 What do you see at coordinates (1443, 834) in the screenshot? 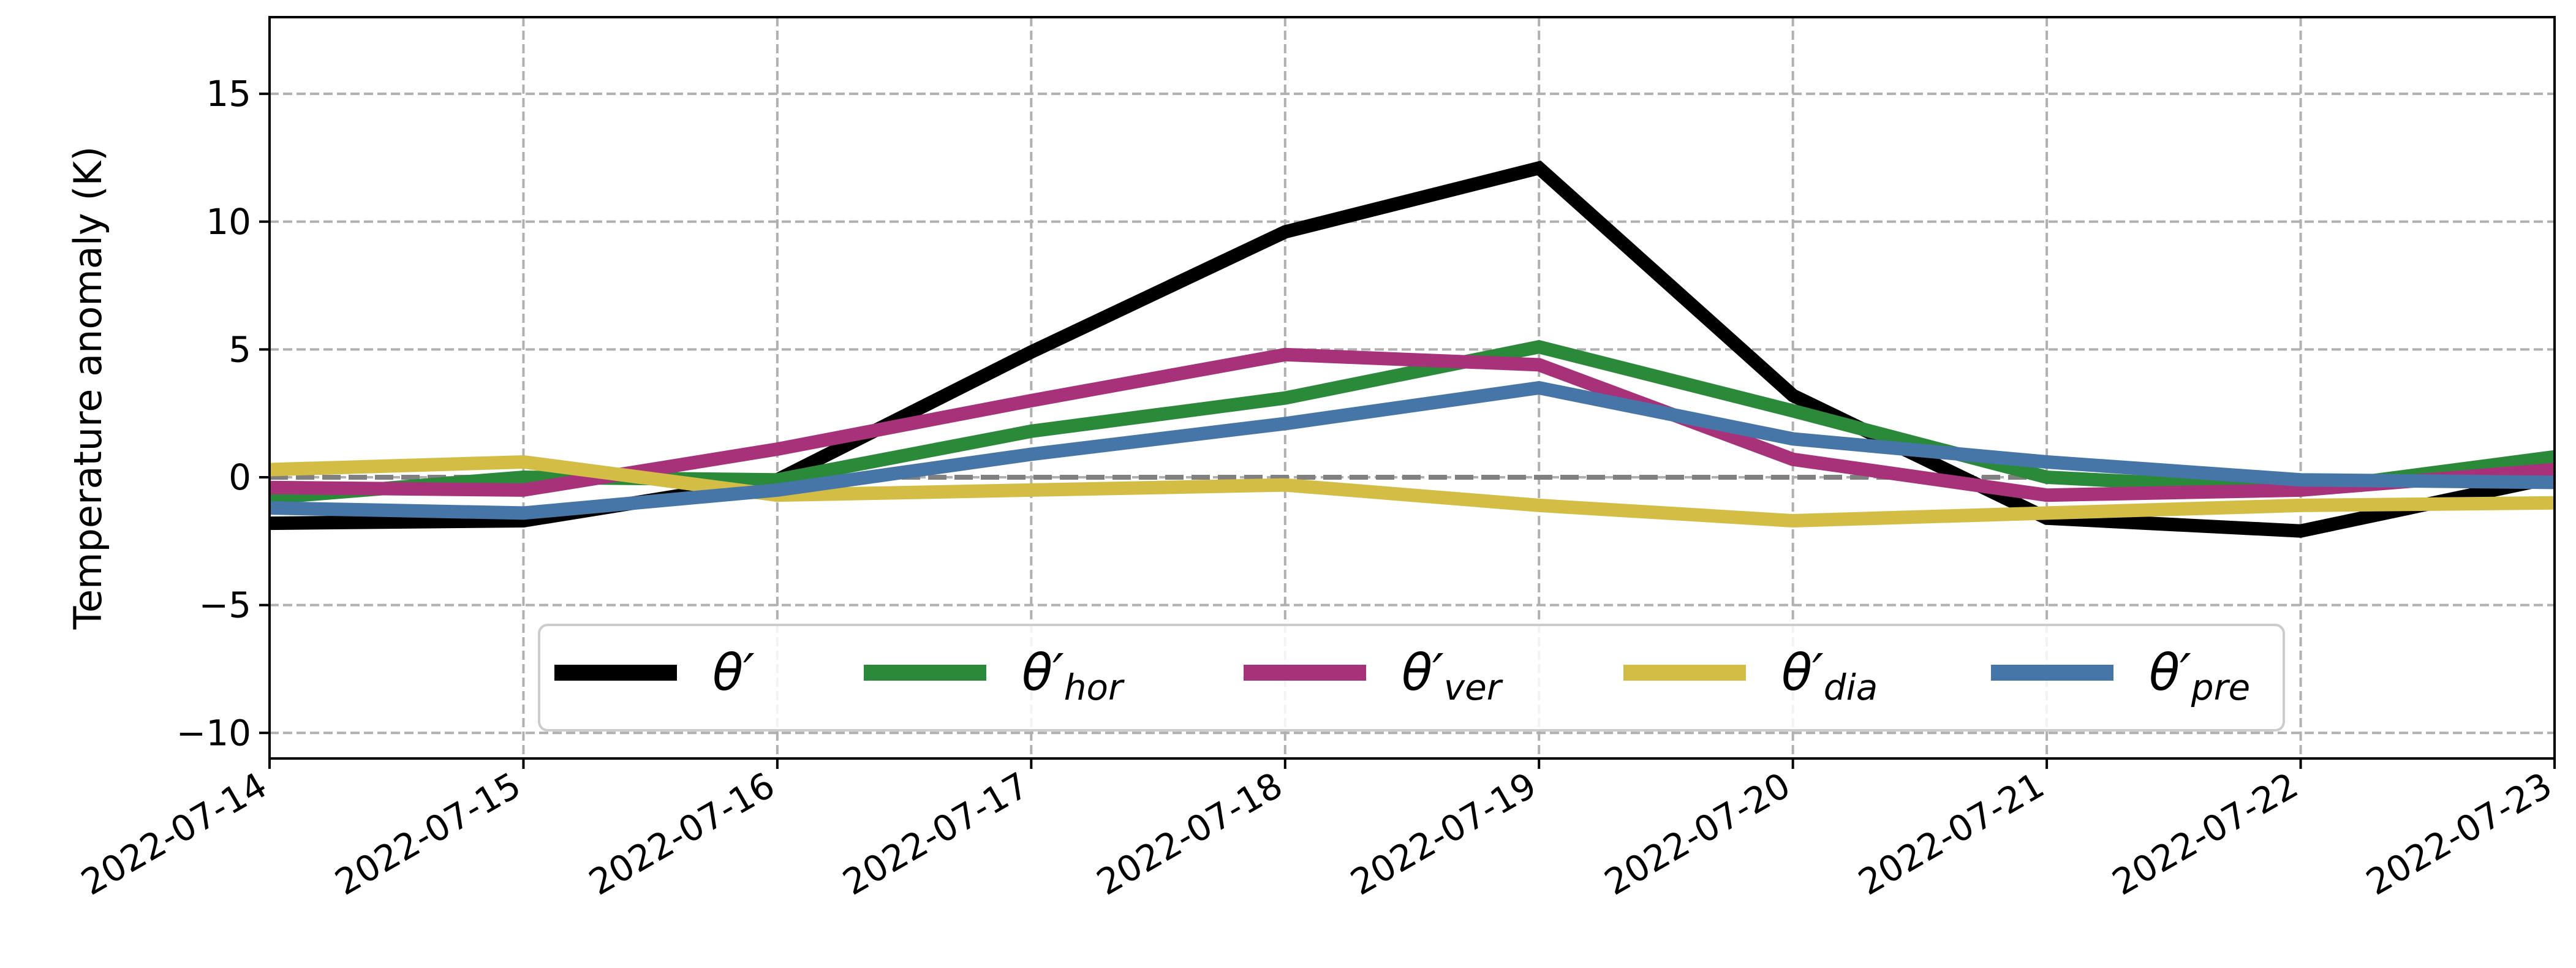
I see `x-tick-label: 2022-07-19` at bounding box center [1443, 834].